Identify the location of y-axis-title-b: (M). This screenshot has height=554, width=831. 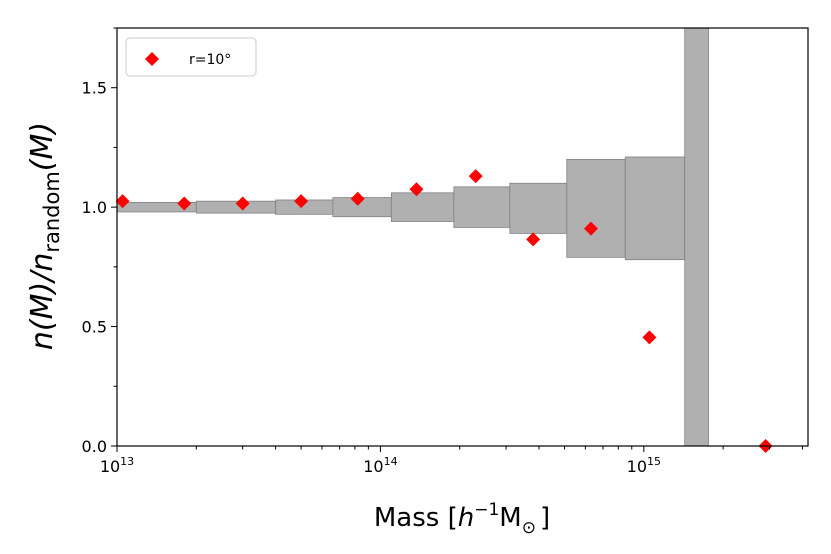
(42, 146).